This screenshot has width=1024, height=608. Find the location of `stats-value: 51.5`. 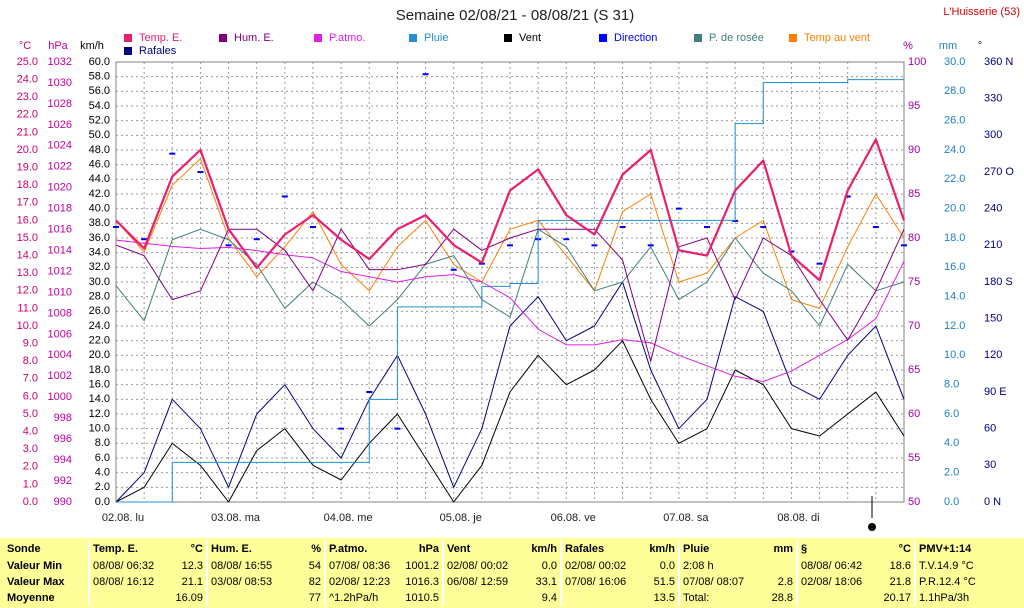

stats-value: 51.5 is located at coordinates (664, 582).